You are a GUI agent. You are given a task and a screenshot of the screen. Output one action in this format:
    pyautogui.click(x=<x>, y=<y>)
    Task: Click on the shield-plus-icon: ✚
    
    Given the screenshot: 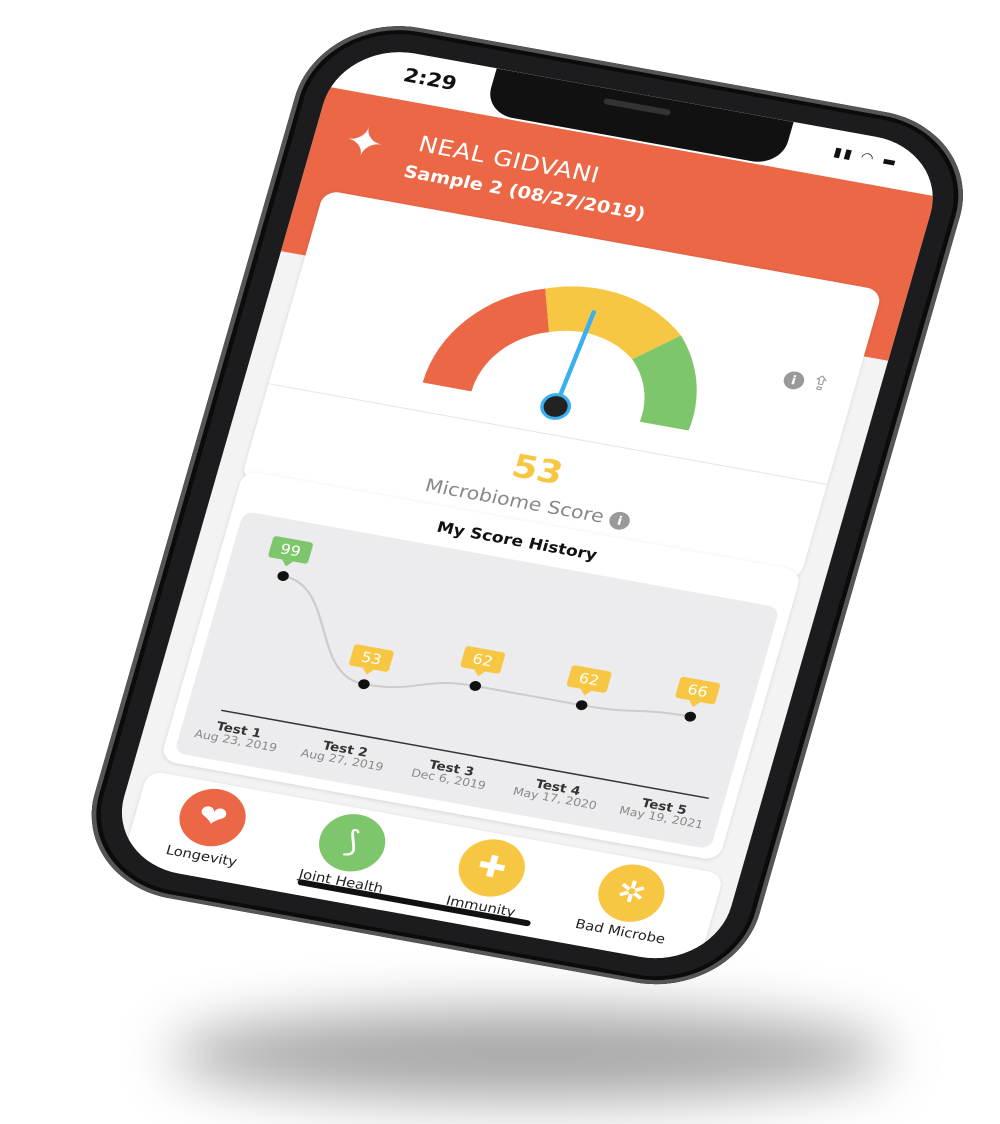 What is the action you would take?
    pyautogui.click(x=491, y=868)
    